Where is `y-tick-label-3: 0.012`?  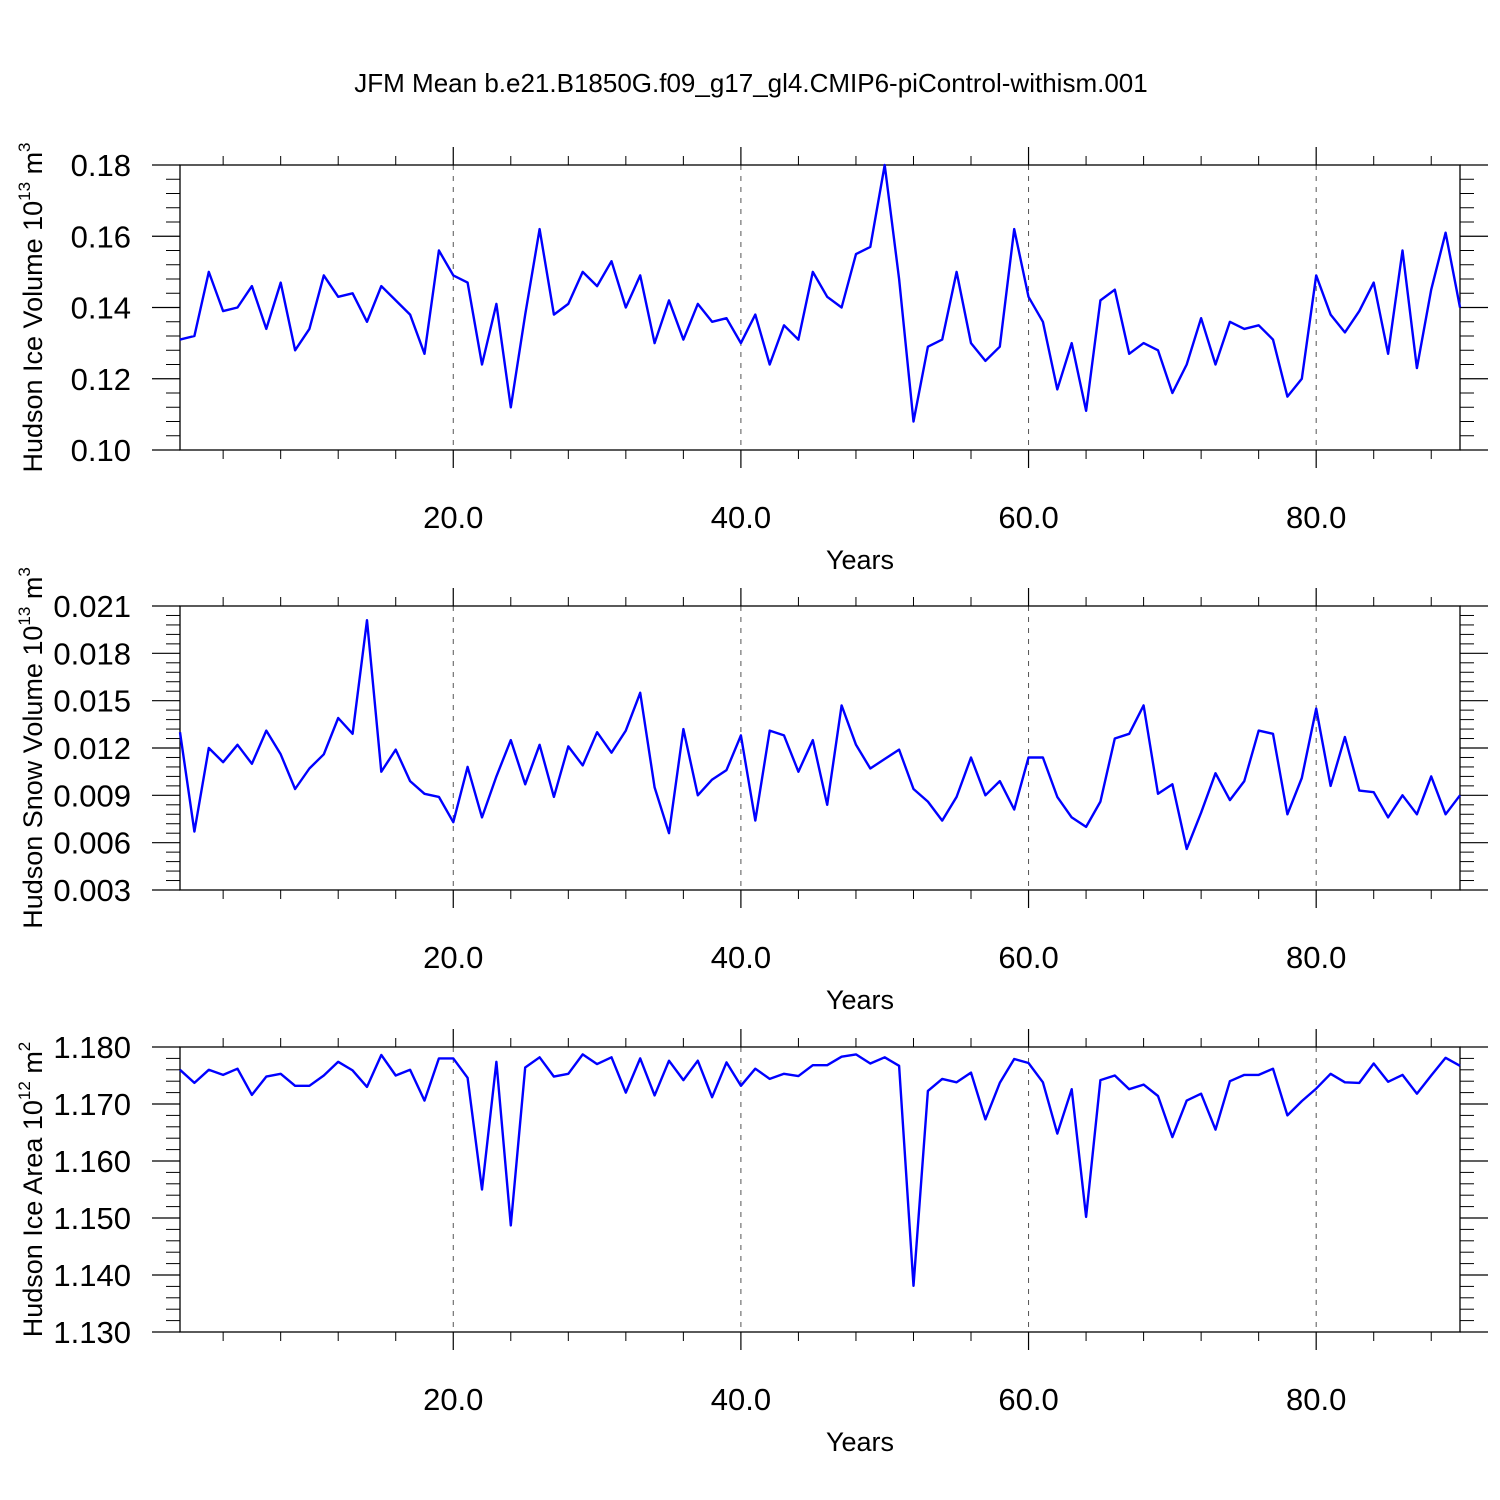
y-tick-label-3: 0.012 is located at coordinates (92, 748).